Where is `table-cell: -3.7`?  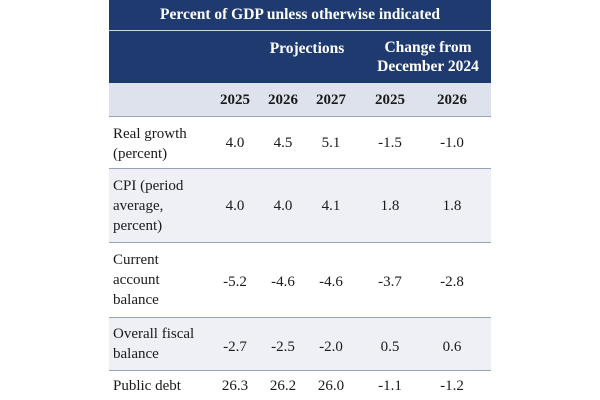 table-cell: -3.7 is located at coordinates (390, 282).